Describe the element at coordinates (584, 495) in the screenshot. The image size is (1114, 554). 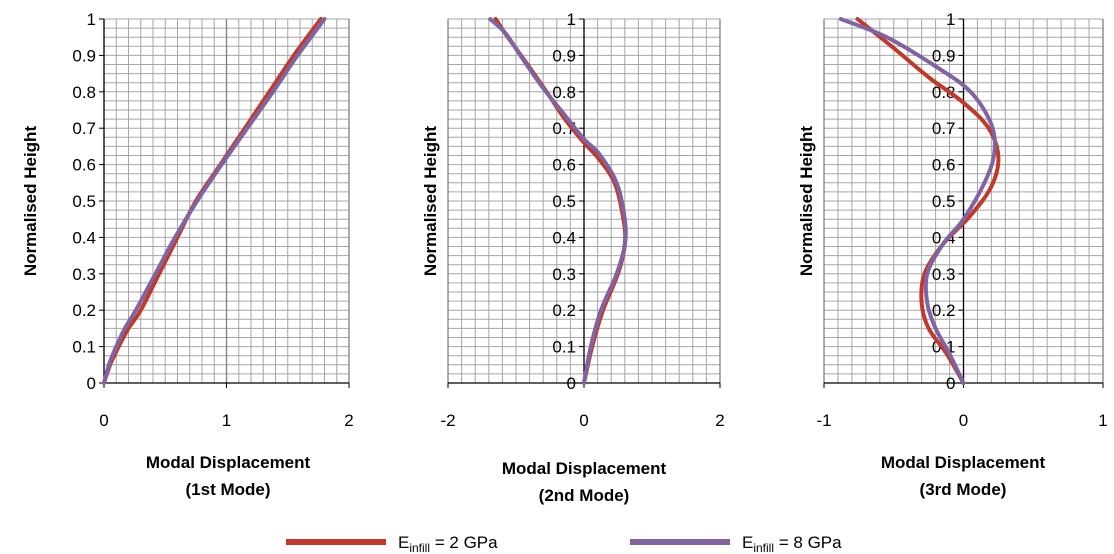
I see `x-axis-label-mode: (2nd Mode)` at that location.